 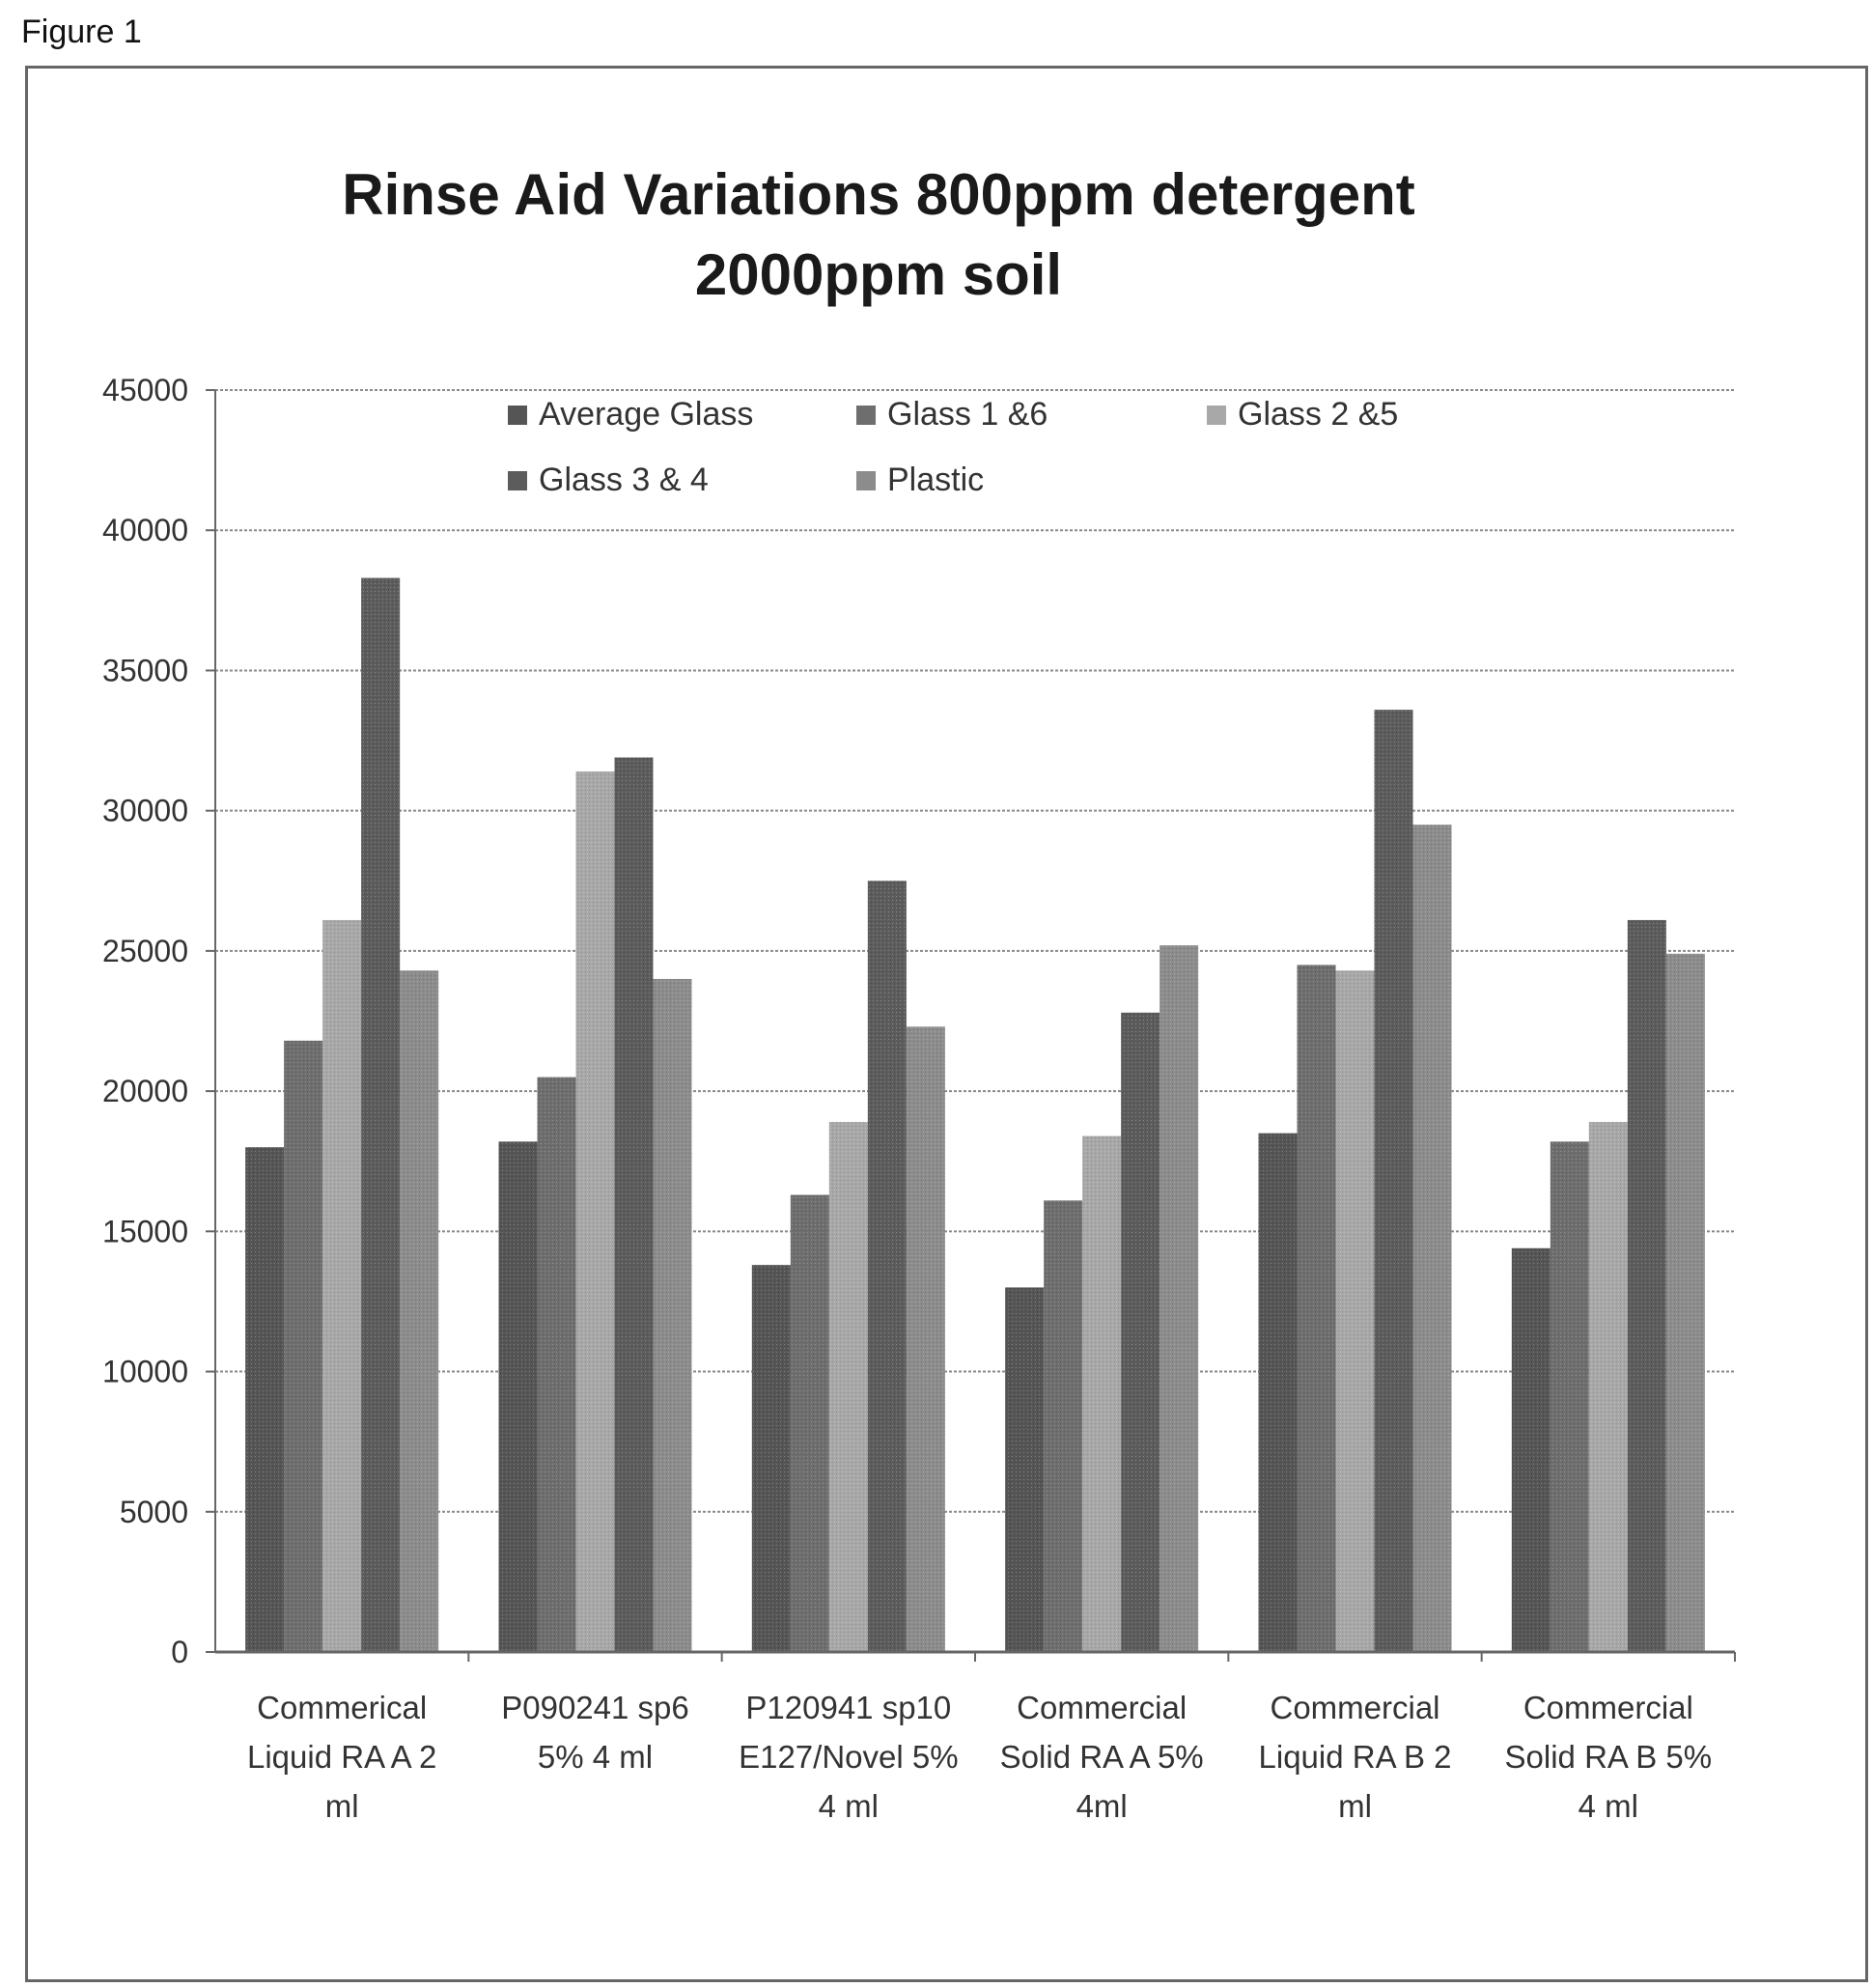 What do you see at coordinates (145, 951) in the screenshot?
I see `y-tick-label: 25000` at bounding box center [145, 951].